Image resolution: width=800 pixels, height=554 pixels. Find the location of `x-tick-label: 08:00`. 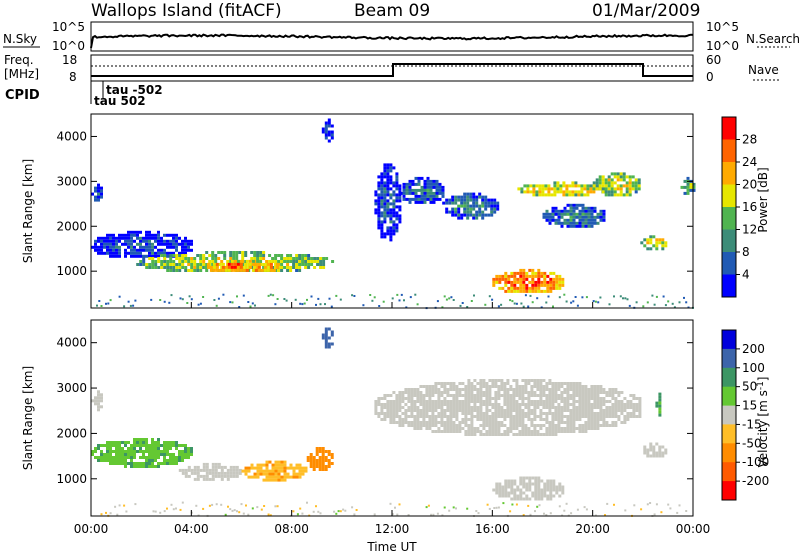

x-tick-label: 08:00 is located at coordinates (291, 529).